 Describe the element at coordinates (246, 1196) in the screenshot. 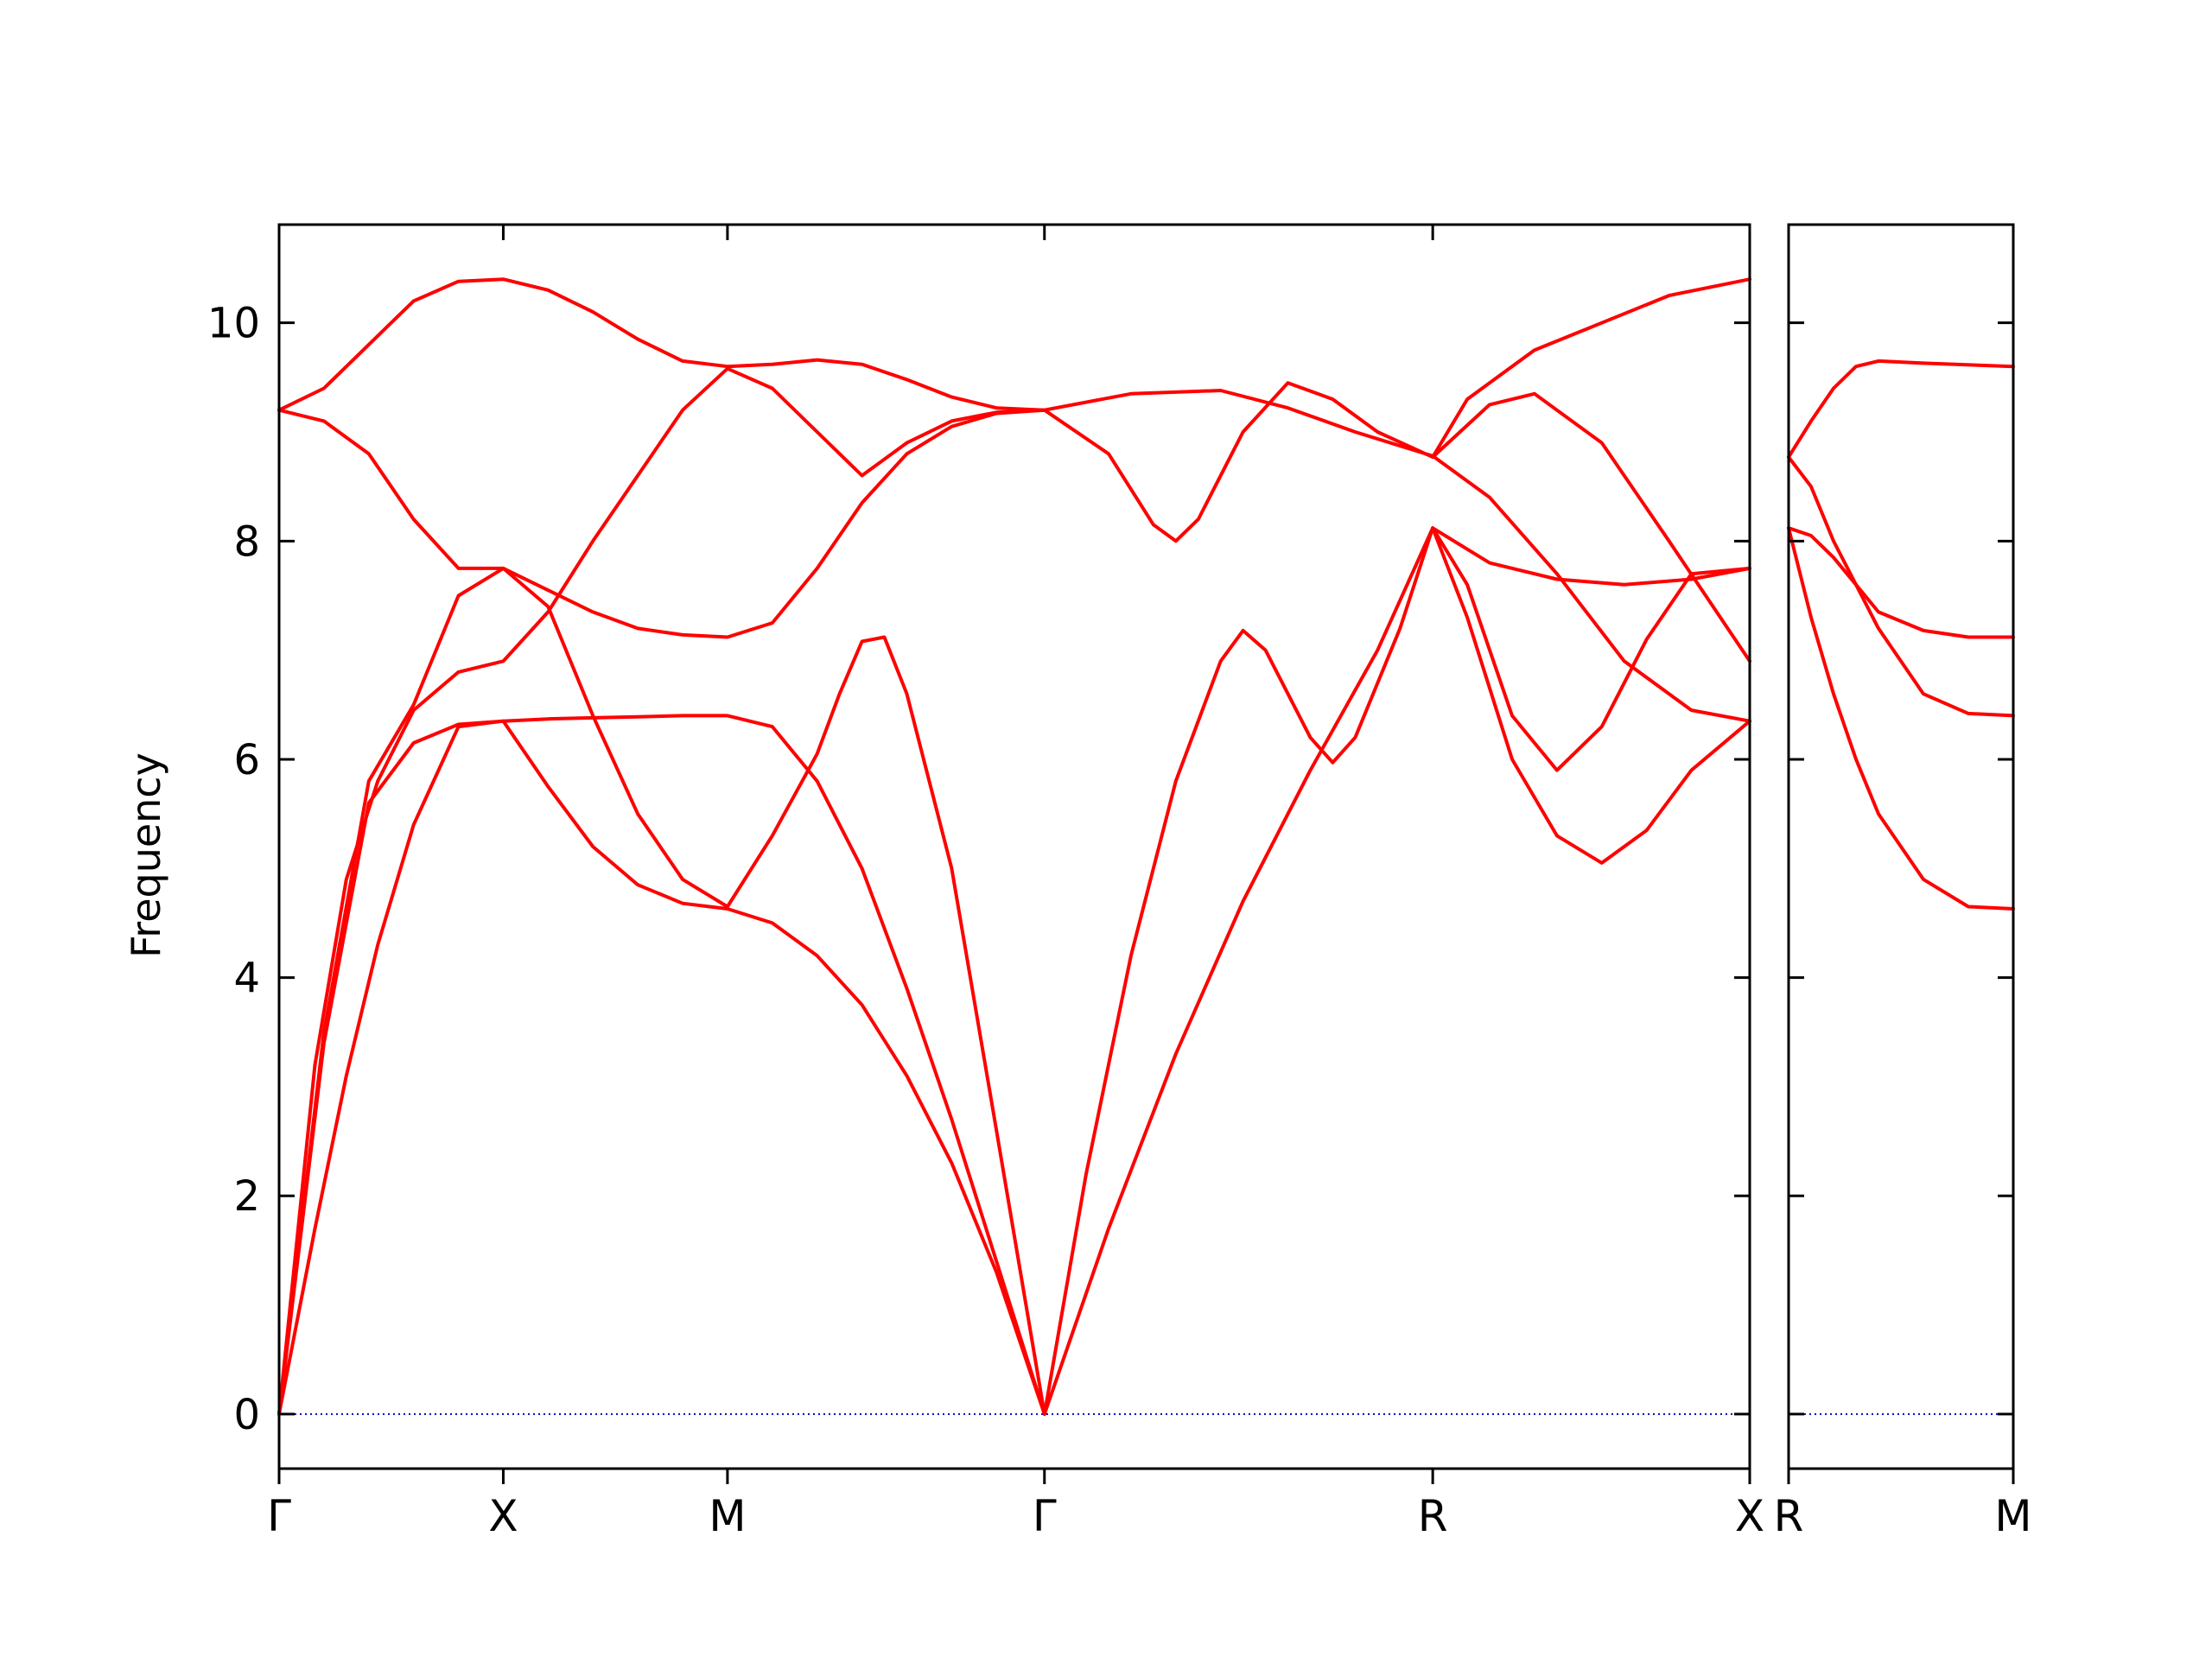

I see `ytick-label: 2` at that location.